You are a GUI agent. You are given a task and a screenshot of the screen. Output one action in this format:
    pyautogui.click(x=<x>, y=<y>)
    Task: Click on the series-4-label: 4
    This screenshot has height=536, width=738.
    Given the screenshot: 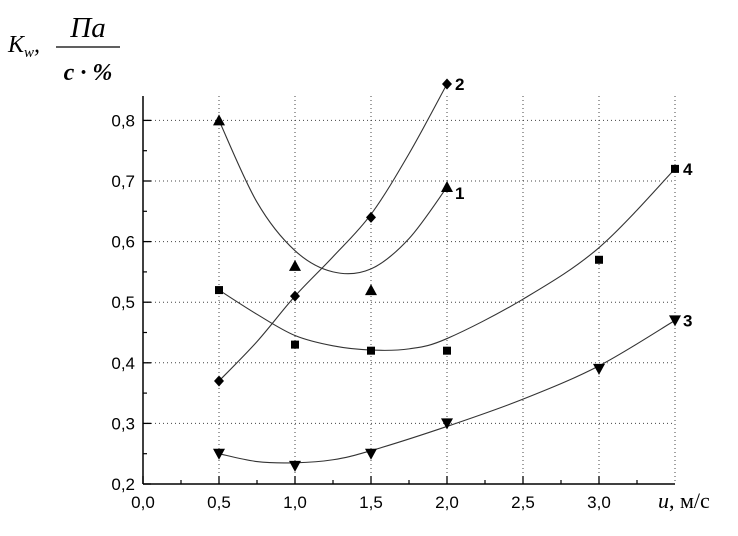 What is the action you would take?
    pyautogui.click(x=688, y=169)
    